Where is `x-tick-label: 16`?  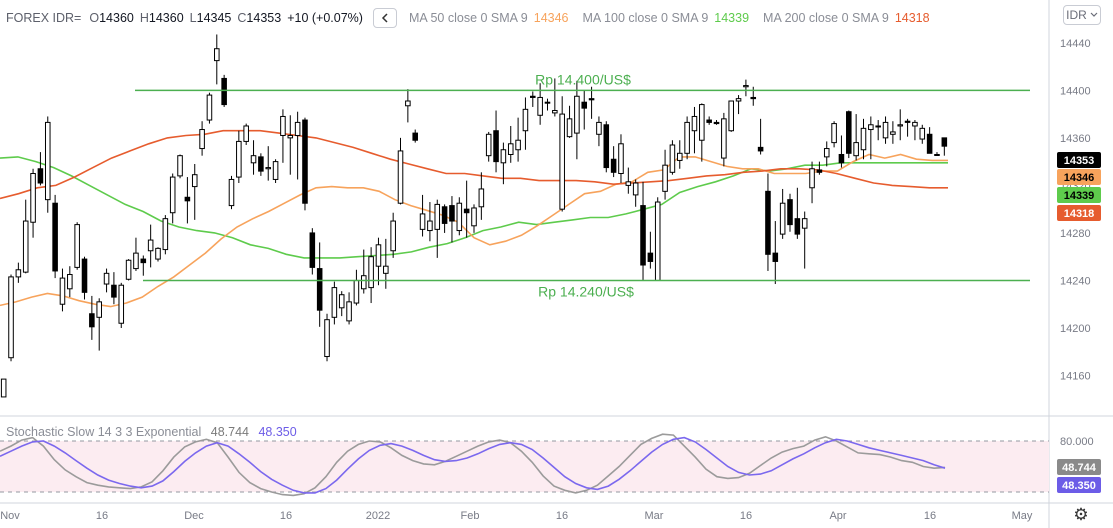 x-tick-label: 16 is located at coordinates (102, 516).